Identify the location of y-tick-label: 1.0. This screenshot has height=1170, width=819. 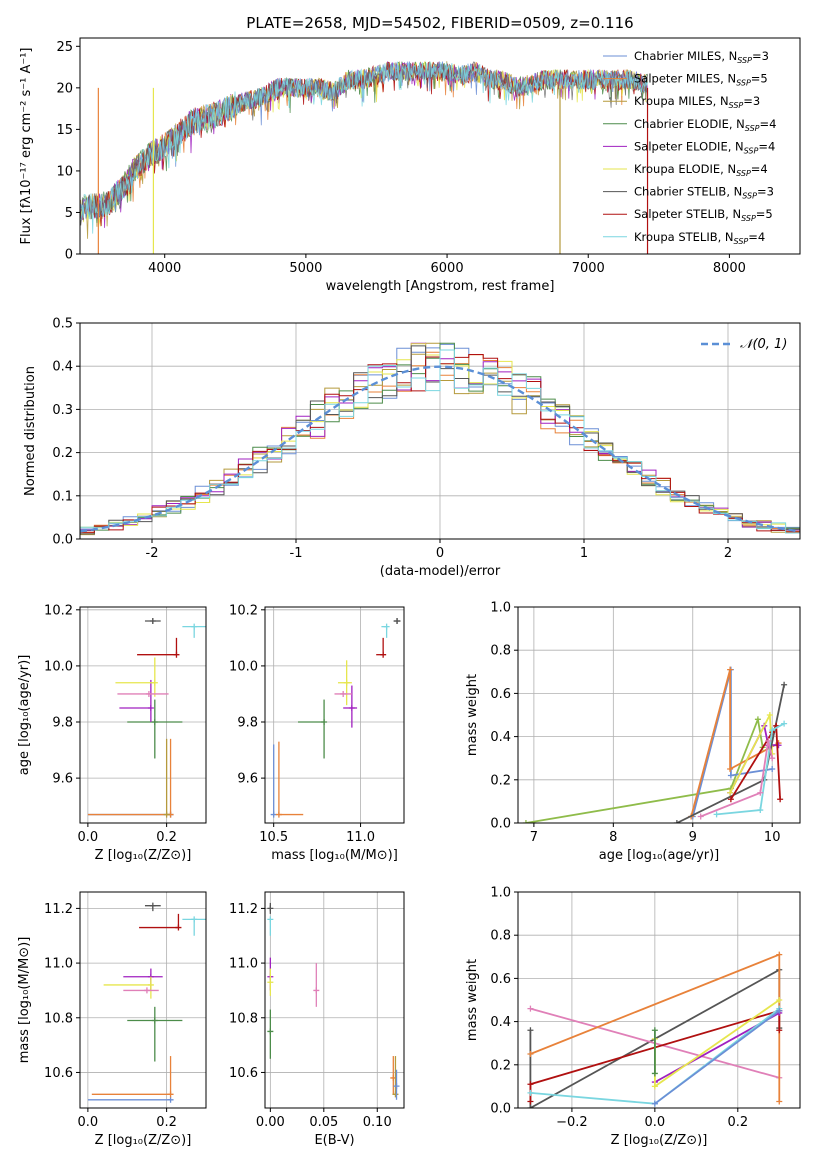
(500, 608).